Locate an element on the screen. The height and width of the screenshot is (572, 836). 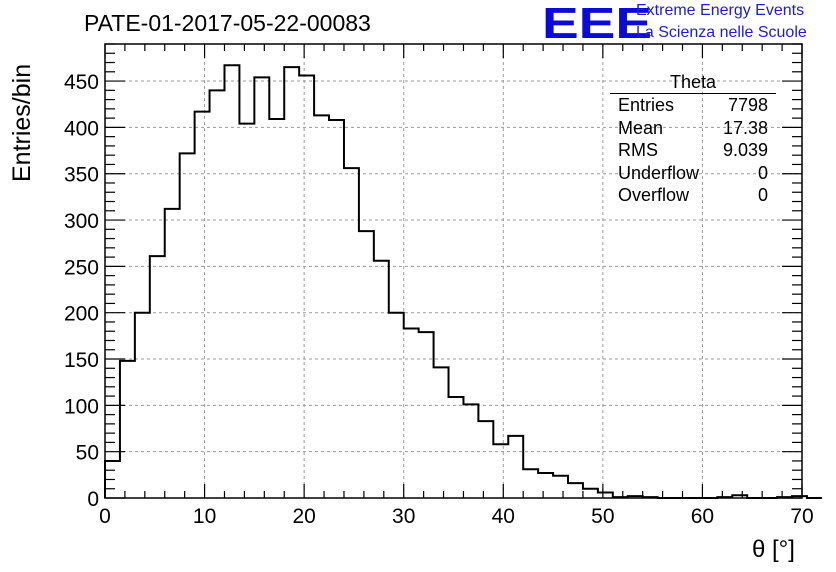
stats-row-mean: Mean 17.38 is located at coordinates (693, 128).